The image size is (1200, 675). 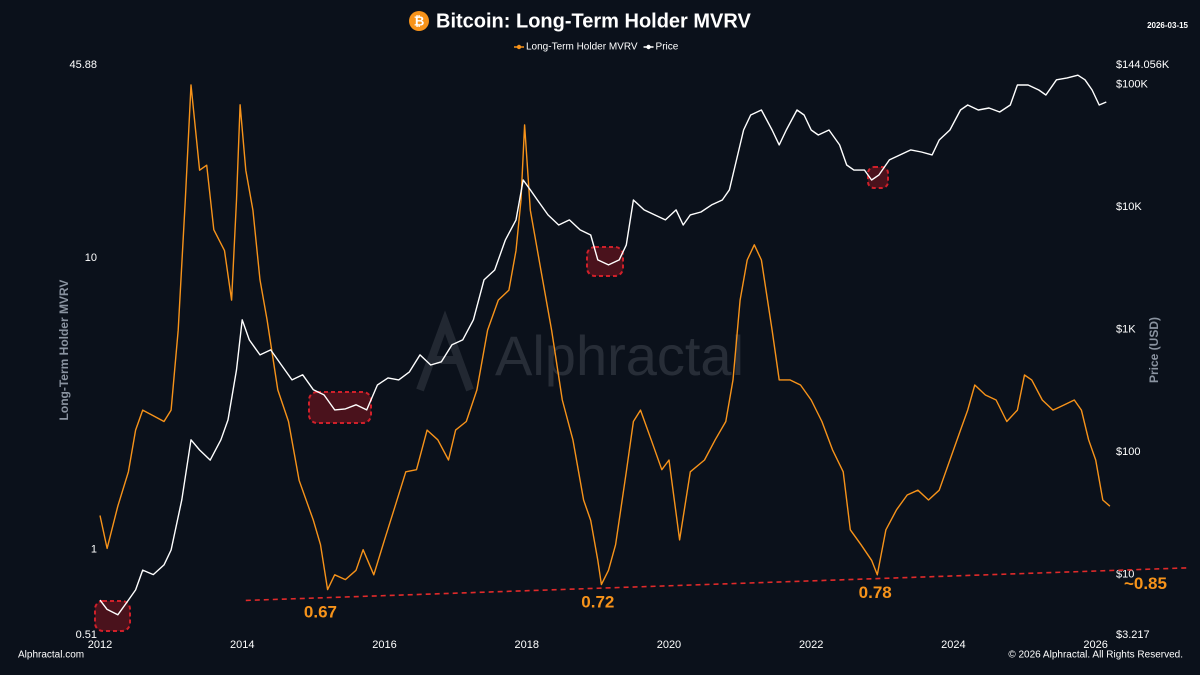 What do you see at coordinates (593, 21) in the screenshot?
I see `chart-title: Bitcoin: Long-Term Holder MVRV` at bounding box center [593, 21].